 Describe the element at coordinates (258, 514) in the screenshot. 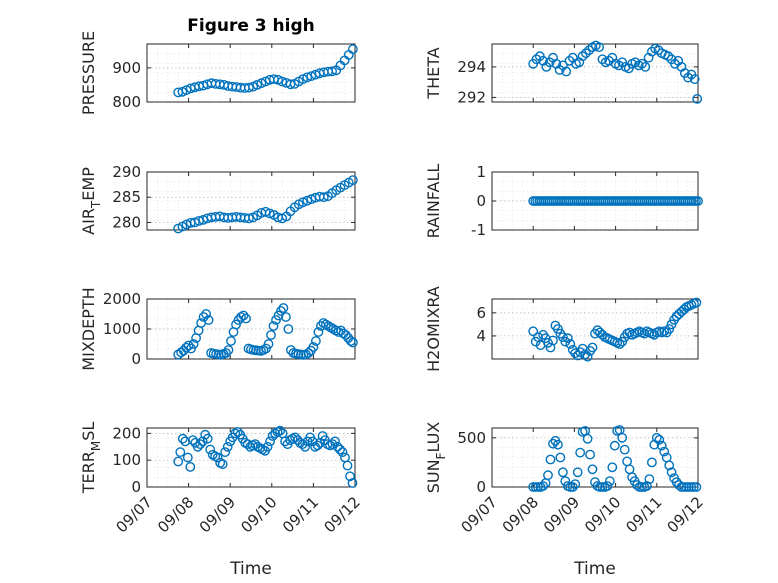

I see `x-tick-label: 09/10` at that location.